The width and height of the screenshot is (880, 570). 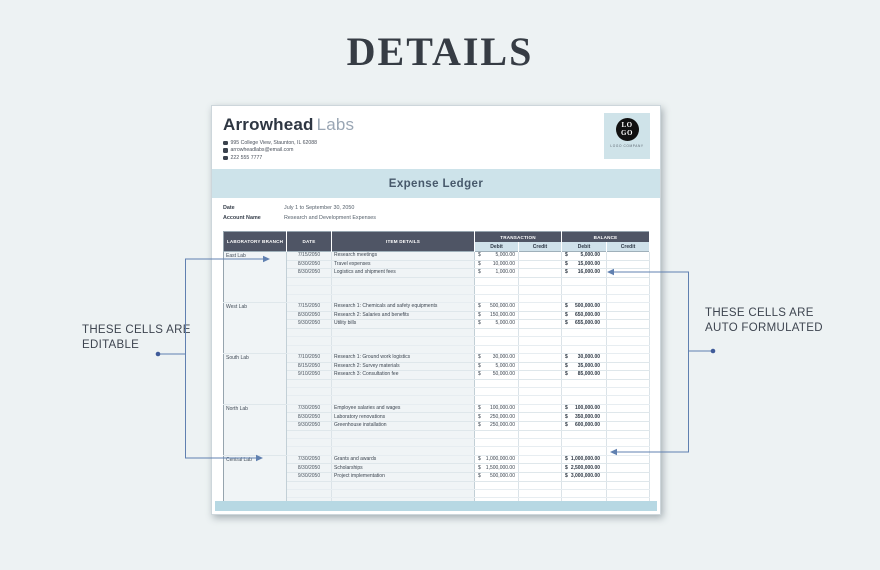 What do you see at coordinates (496, 265) in the screenshot?
I see `transaction-debit-cell: $10,000.00` at bounding box center [496, 265].